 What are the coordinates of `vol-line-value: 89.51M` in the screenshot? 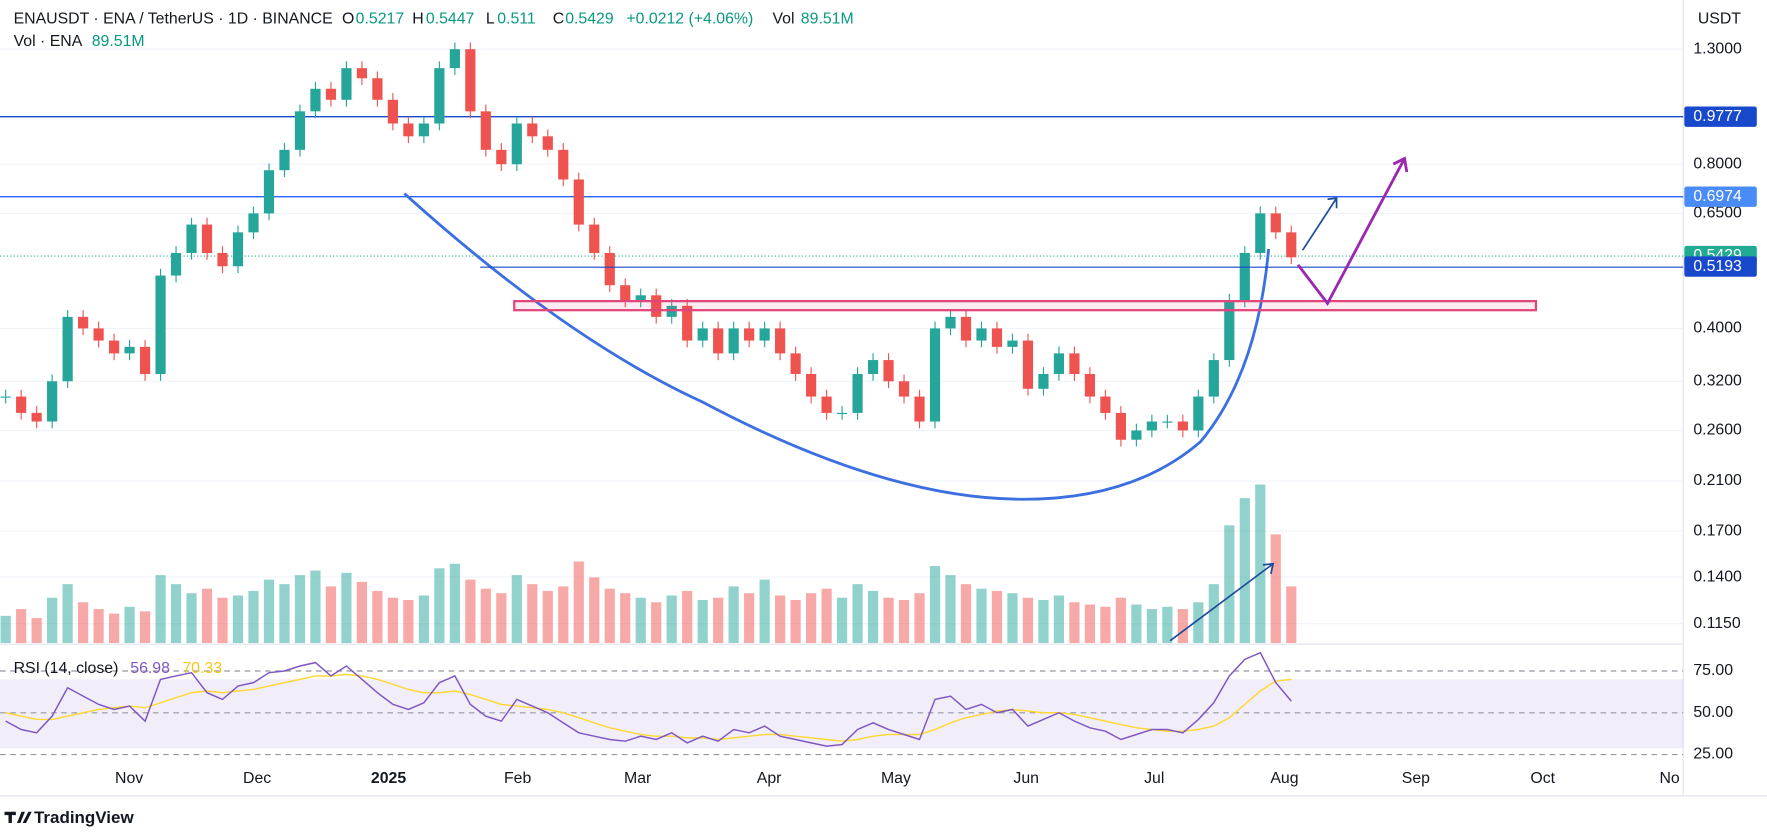 It's located at (118, 41).